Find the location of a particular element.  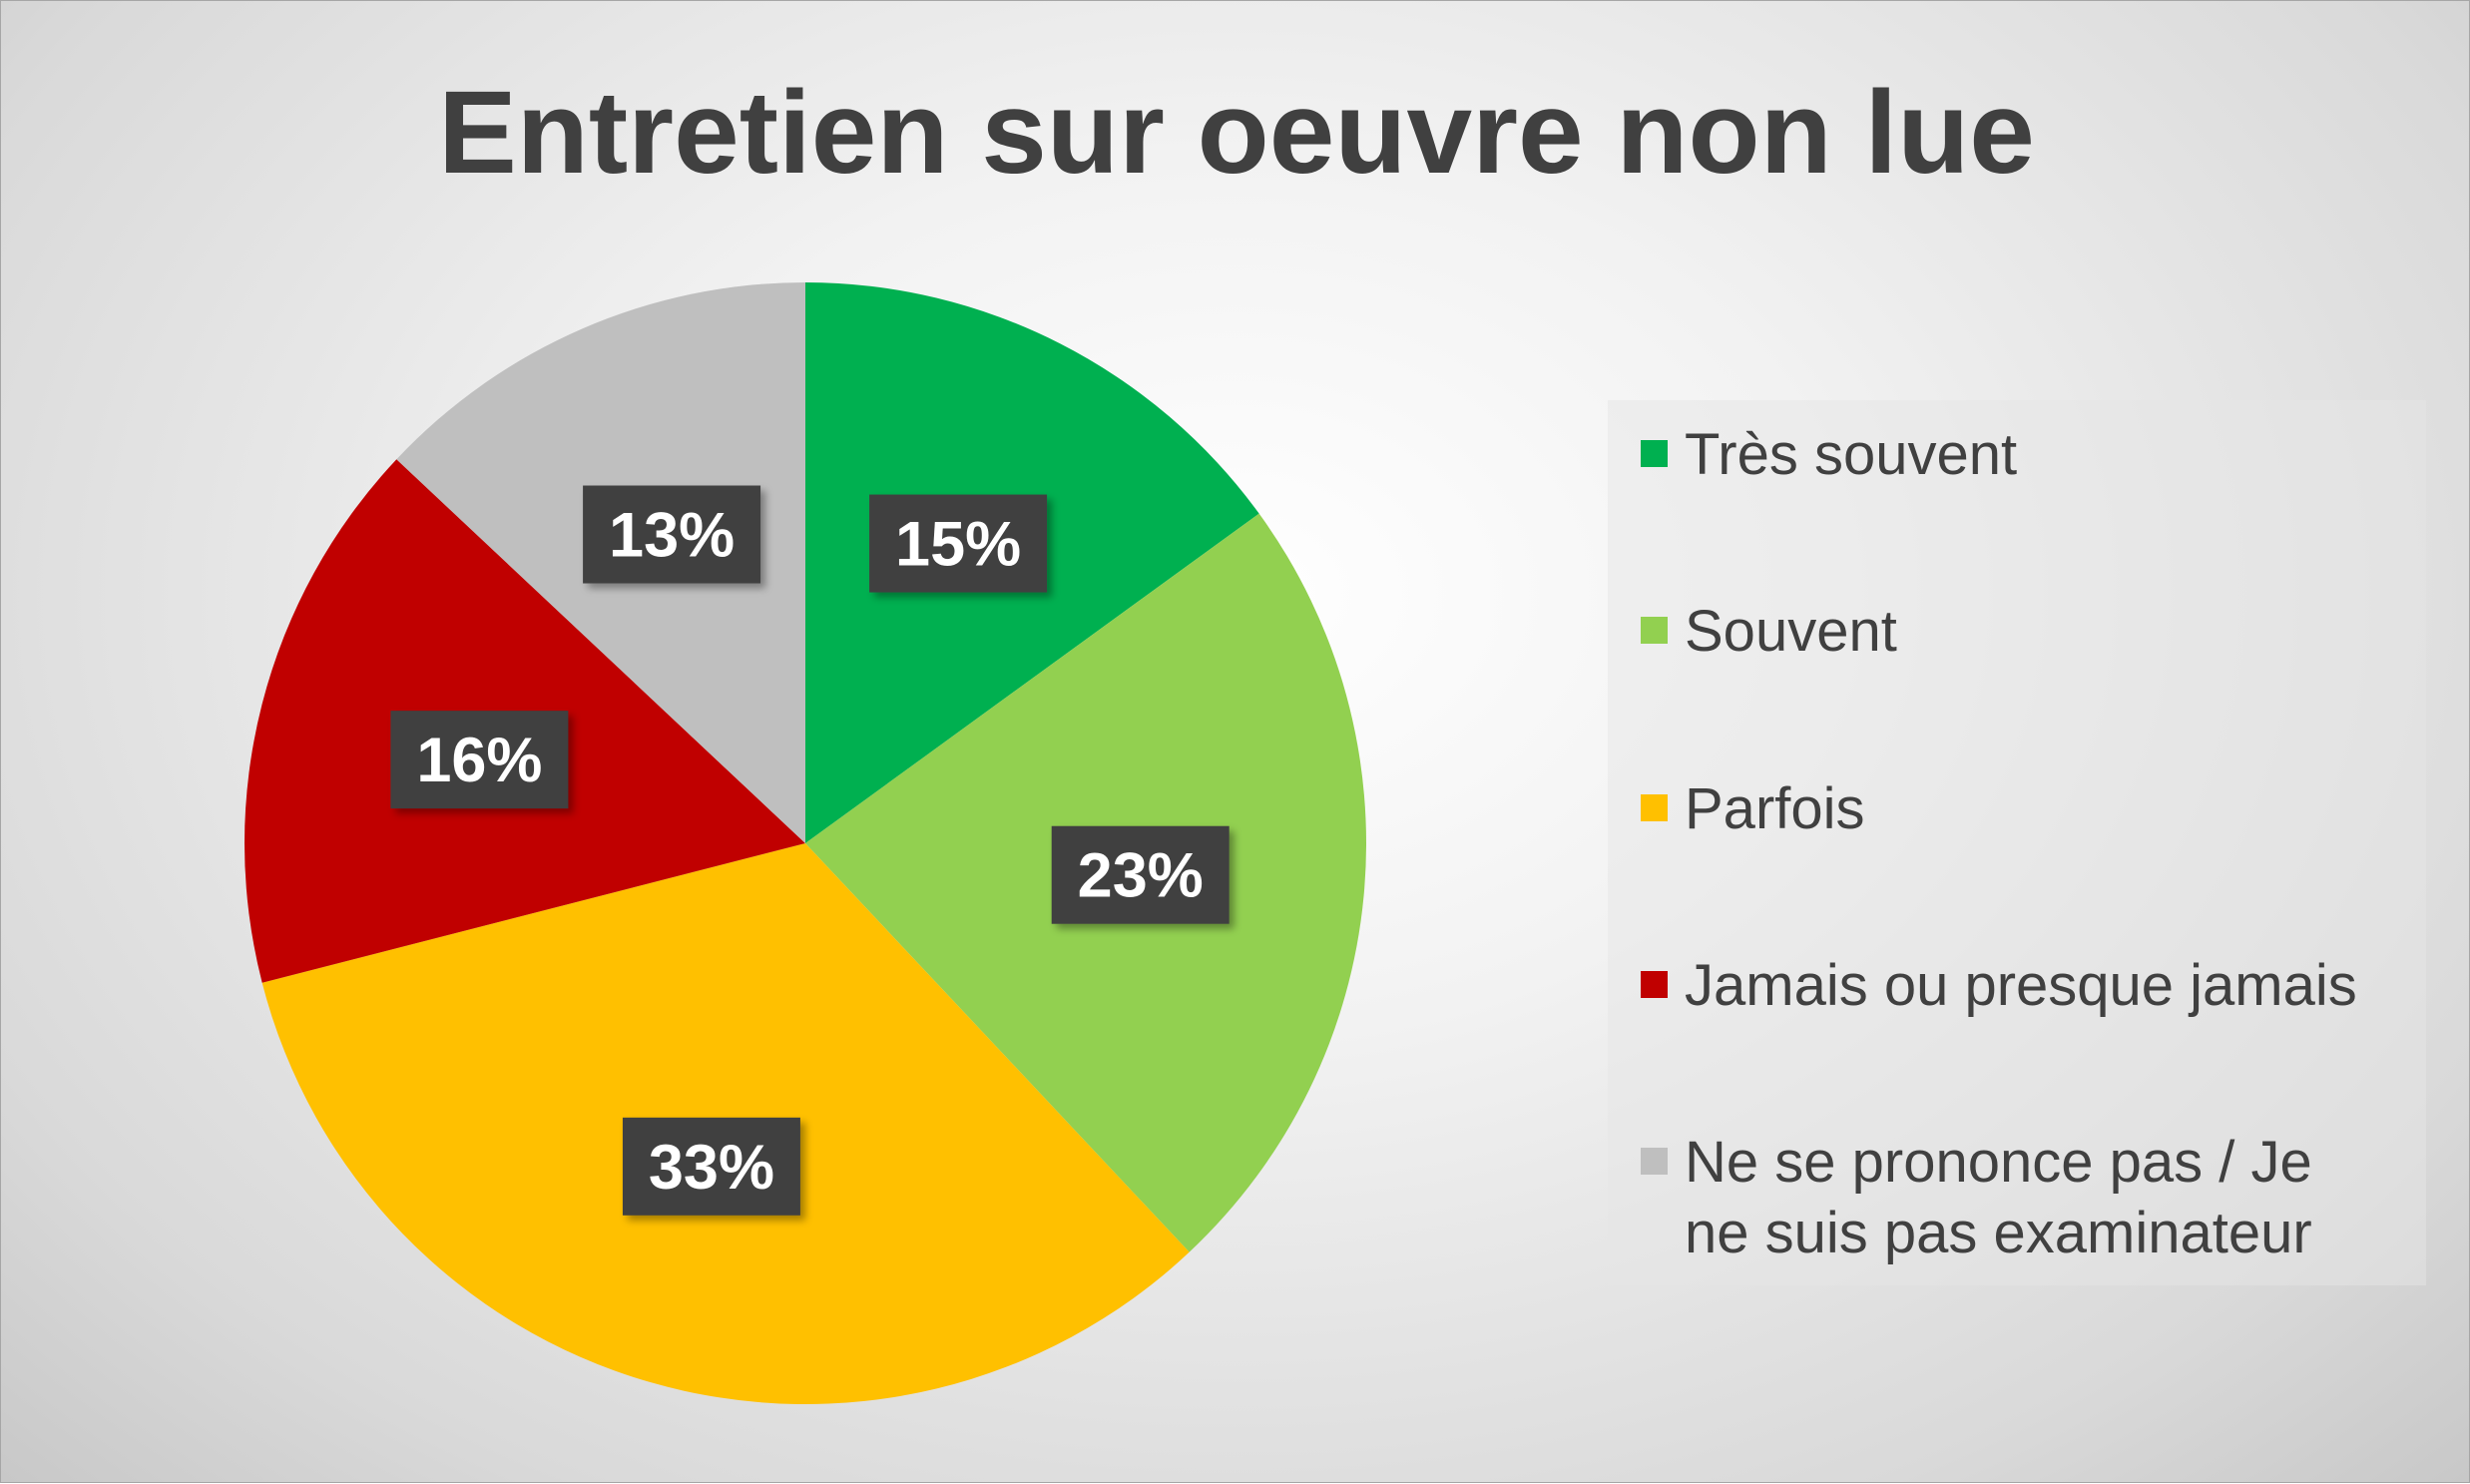

legend-item: Souvent is located at coordinates (1769, 631).